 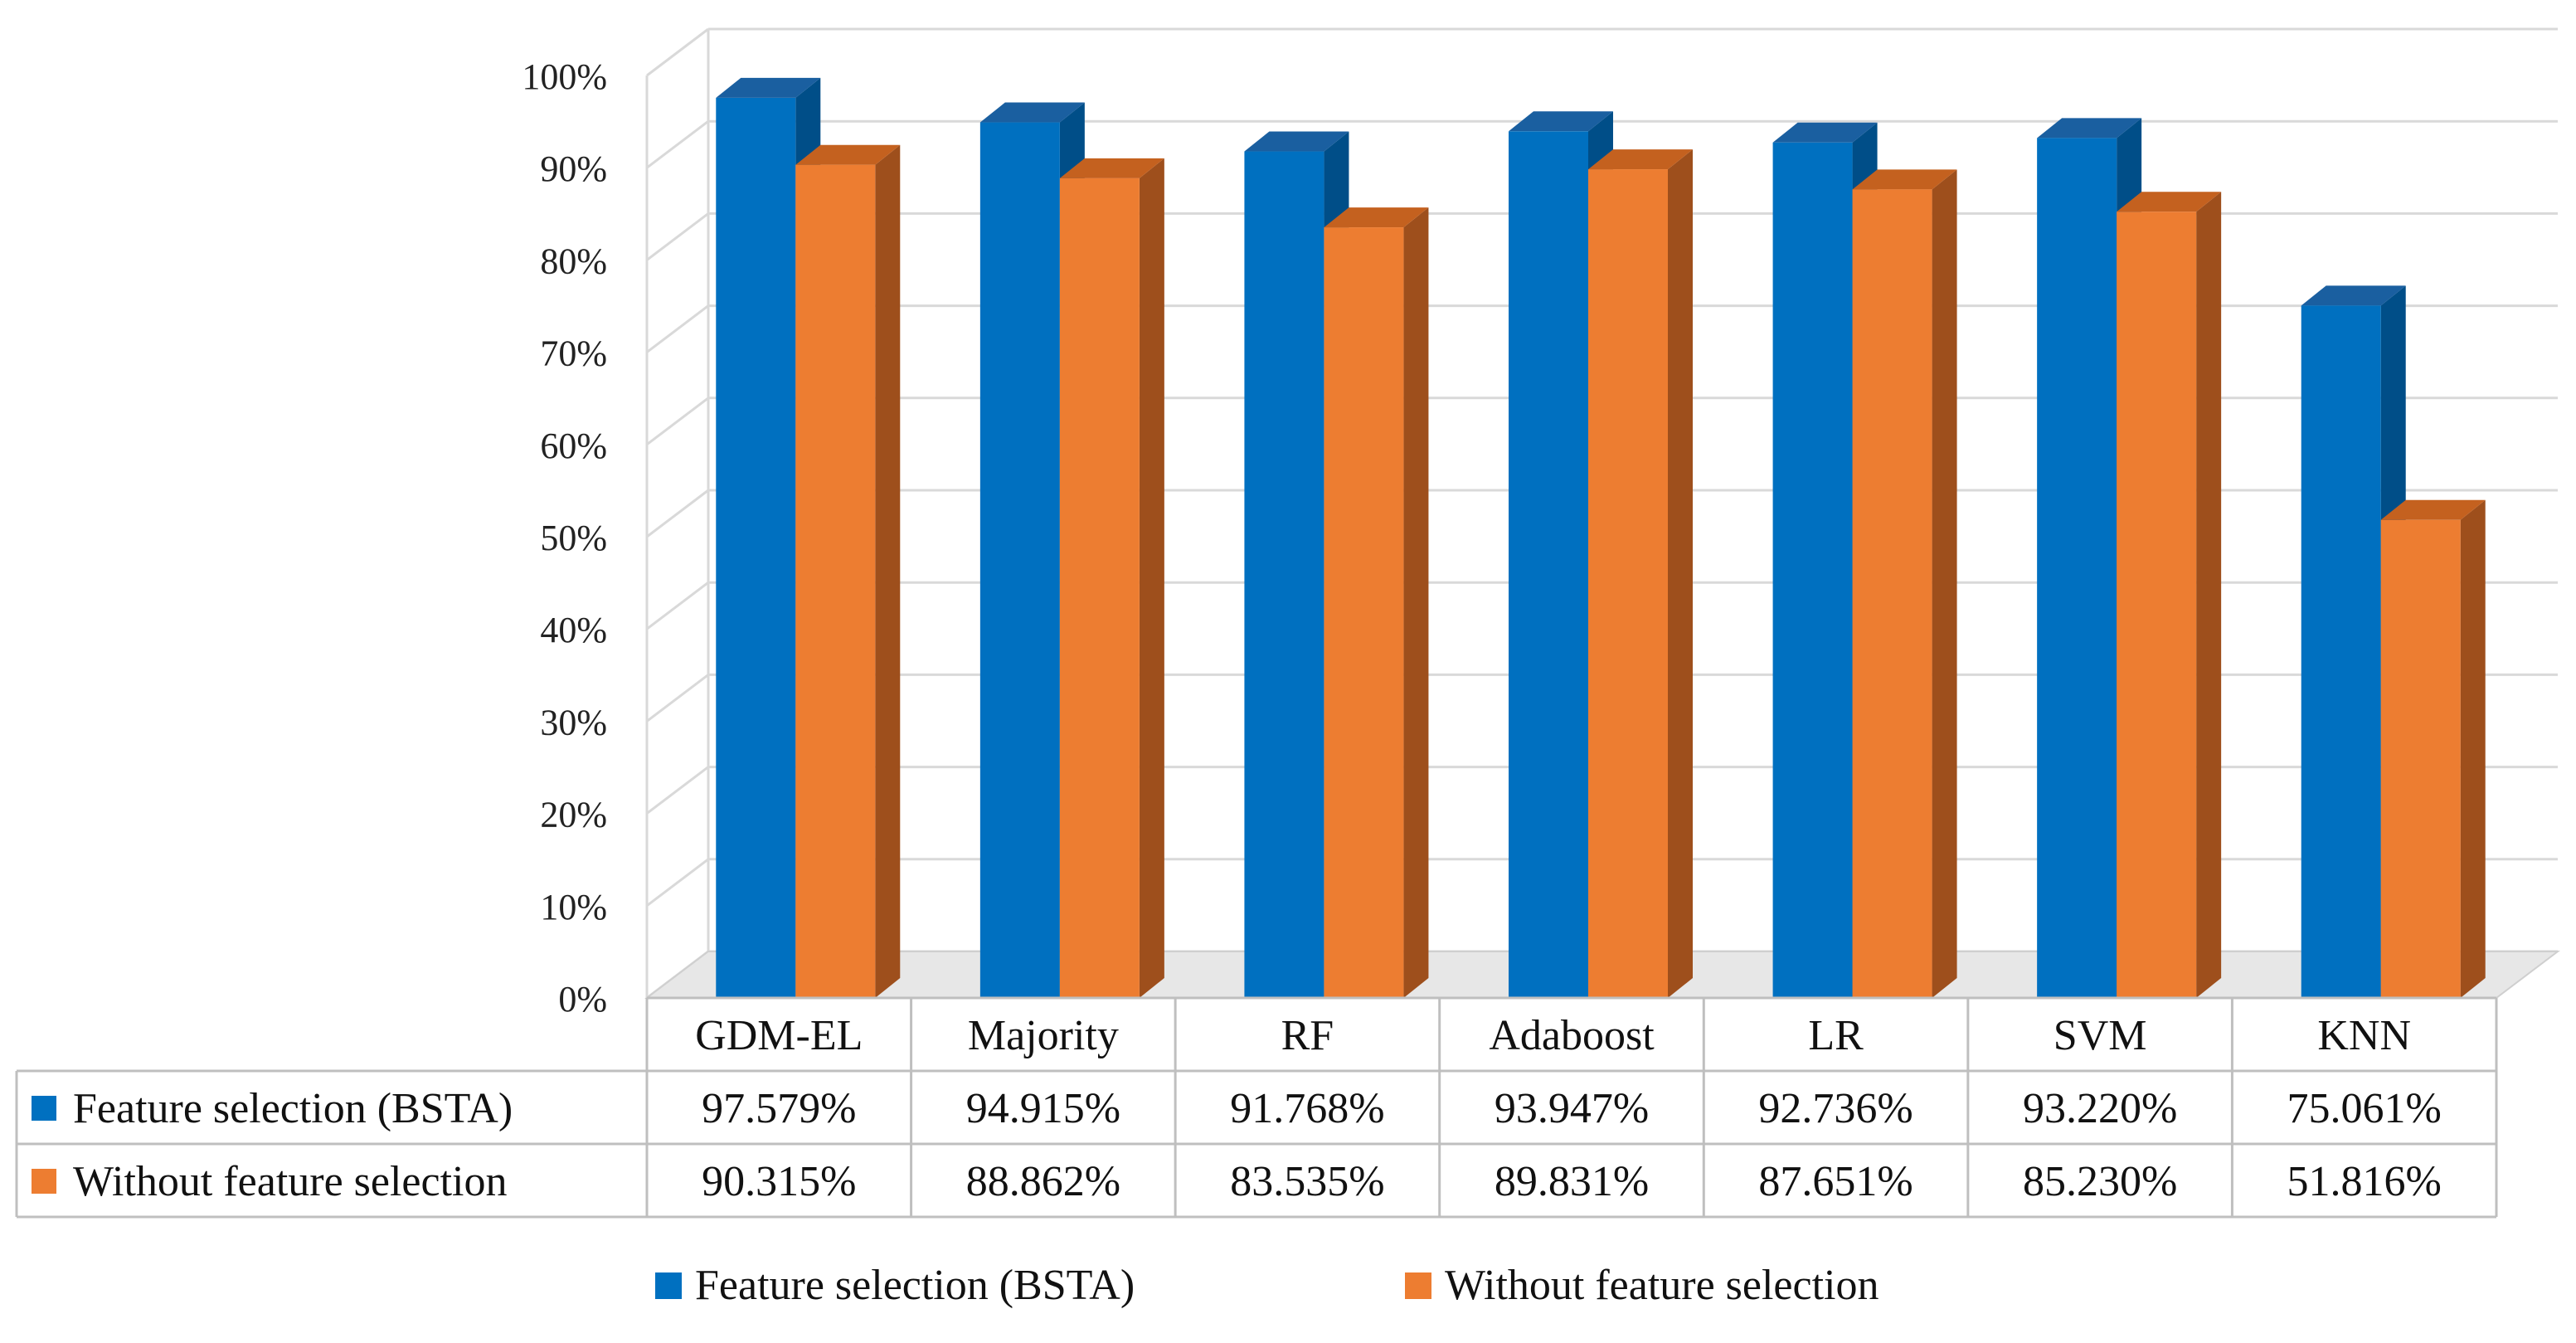 I want to click on bar-without-feature-selection-svm, so click(x=2170, y=595).